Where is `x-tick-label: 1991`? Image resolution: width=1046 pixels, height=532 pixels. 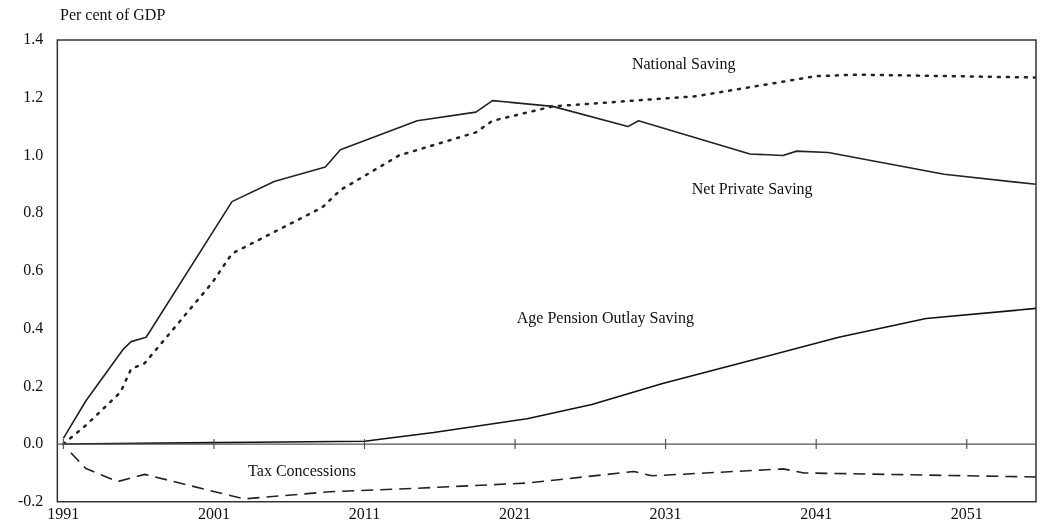
x-tick-label: 1991 is located at coordinates (63, 513).